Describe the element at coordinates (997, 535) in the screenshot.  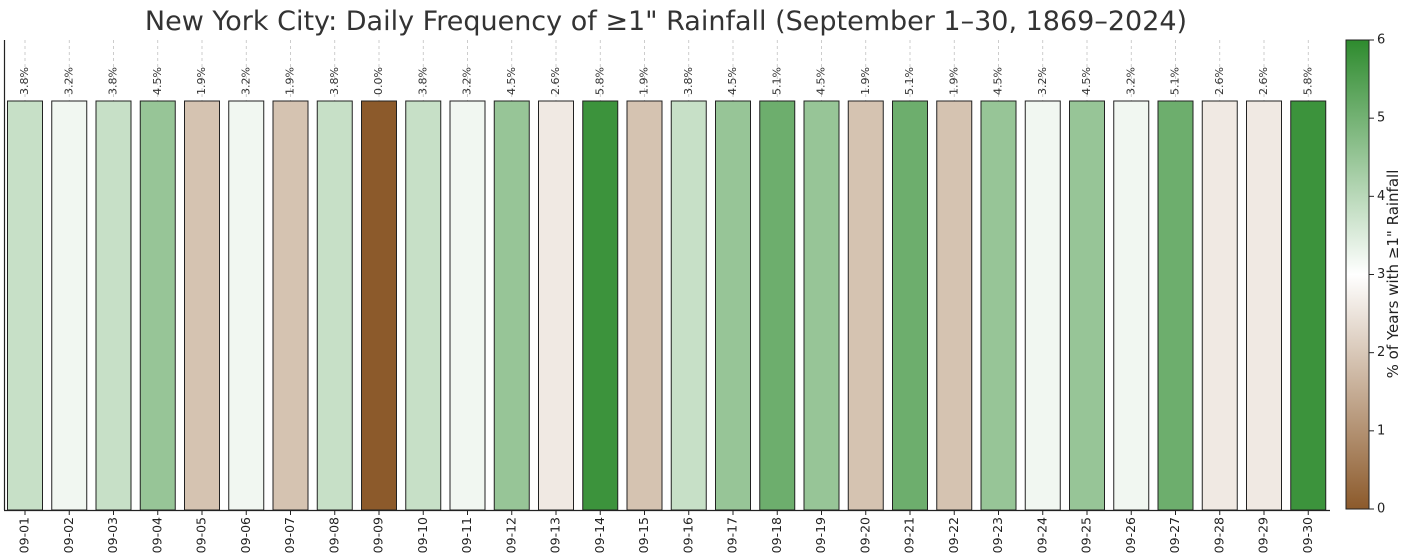
I see `x-tick-label-09-23: 09-23` at that location.